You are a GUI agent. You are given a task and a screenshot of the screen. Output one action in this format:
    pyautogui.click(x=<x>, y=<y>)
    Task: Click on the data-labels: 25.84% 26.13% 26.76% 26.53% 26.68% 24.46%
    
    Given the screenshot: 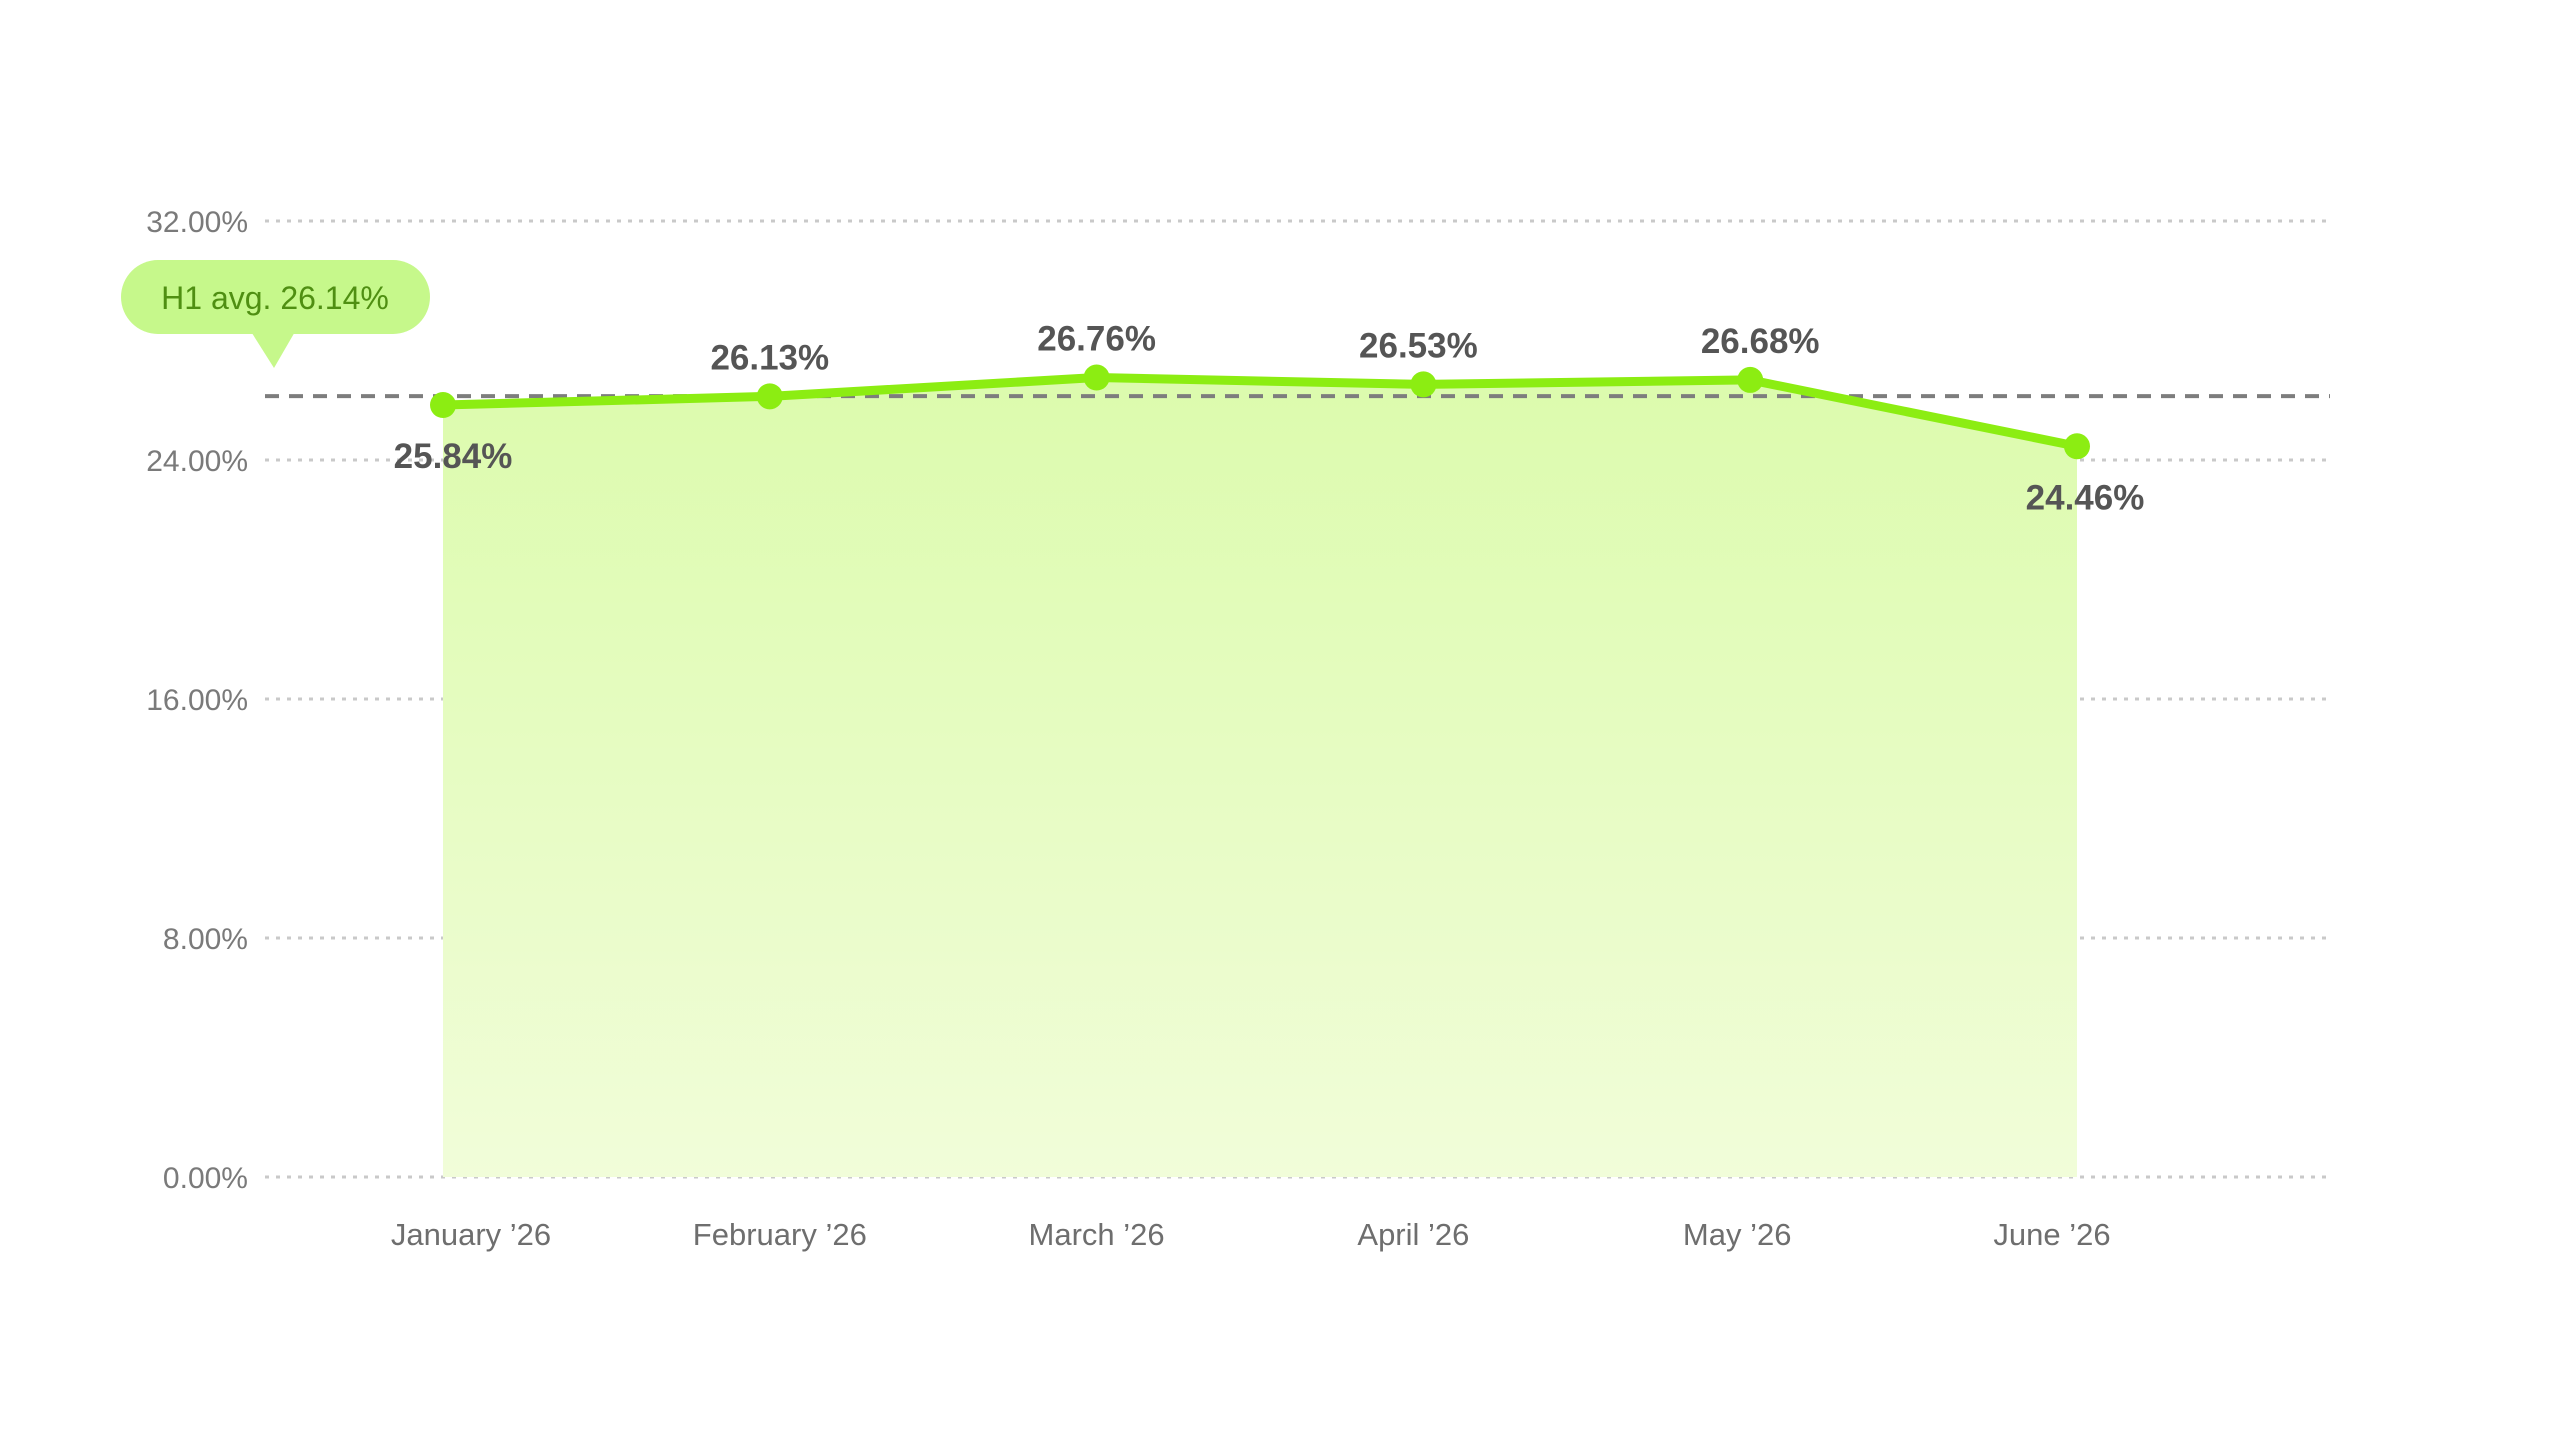 What is the action you would take?
    pyautogui.click(x=1269, y=419)
    